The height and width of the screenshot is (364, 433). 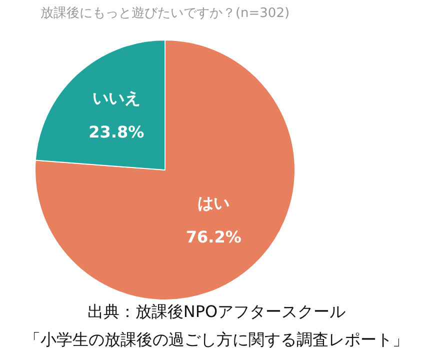 I want to click on source-note: 出典：放課後NPOアフタースクール, so click(x=216, y=312).